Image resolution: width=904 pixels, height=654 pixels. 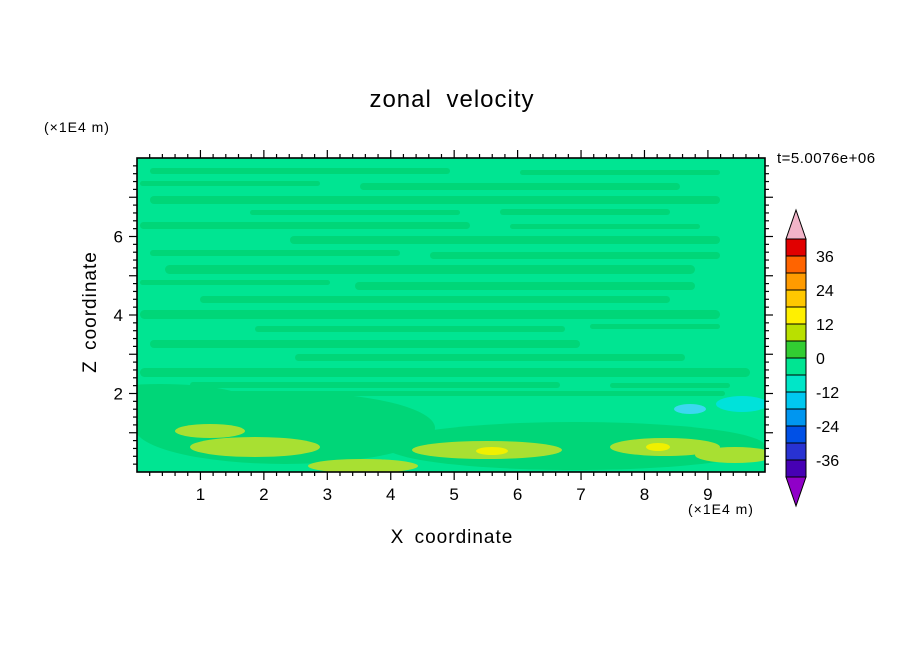 I want to click on colorbar-label: -12, so click(x=827, y=393).